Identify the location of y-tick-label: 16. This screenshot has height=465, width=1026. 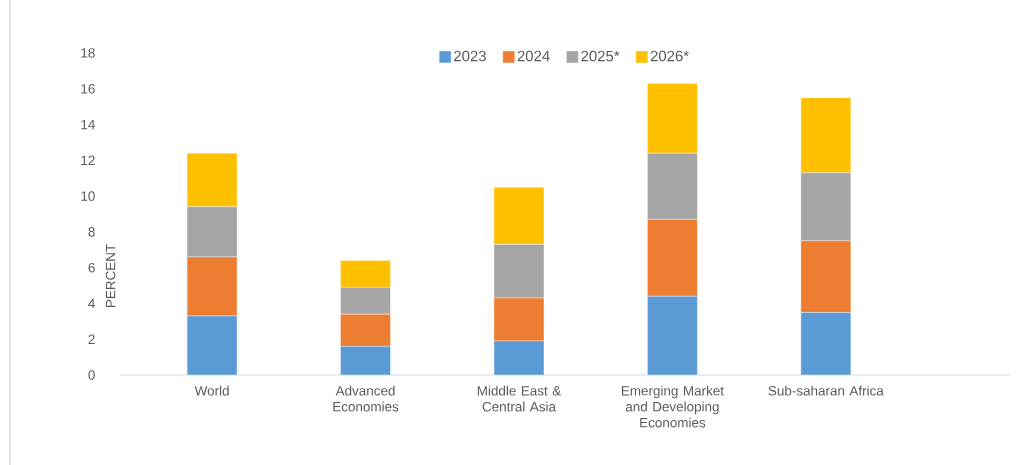
(88, 89).